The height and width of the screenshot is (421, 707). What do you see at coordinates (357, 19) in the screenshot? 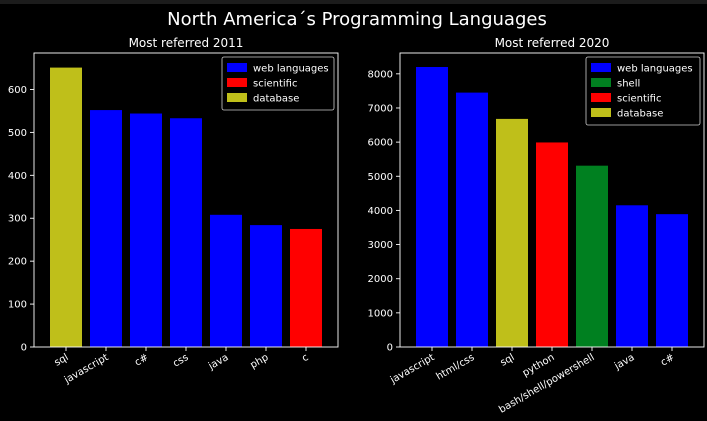
I see `figure-title: North America´s Programming Languages` at bounding box center [357, 19].